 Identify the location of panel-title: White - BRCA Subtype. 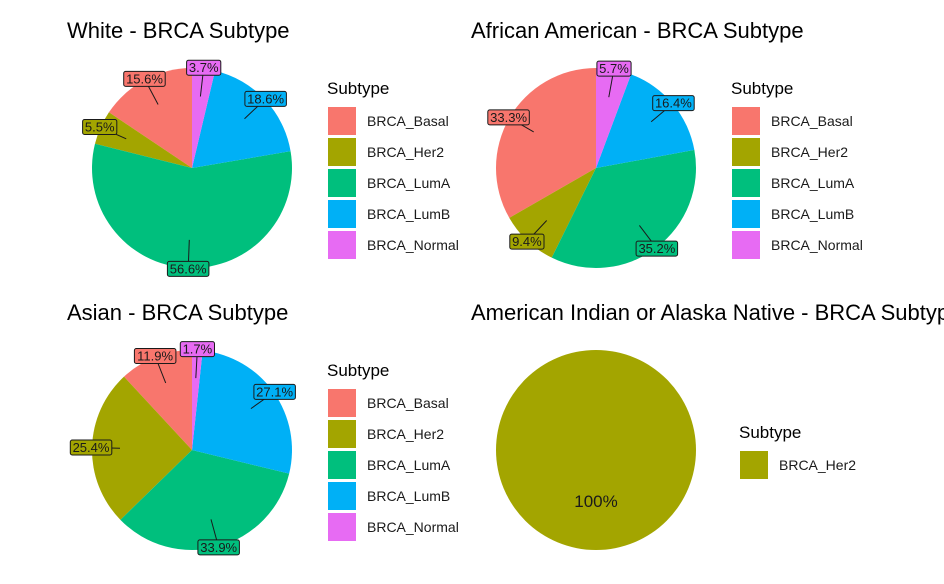
(178, 30).